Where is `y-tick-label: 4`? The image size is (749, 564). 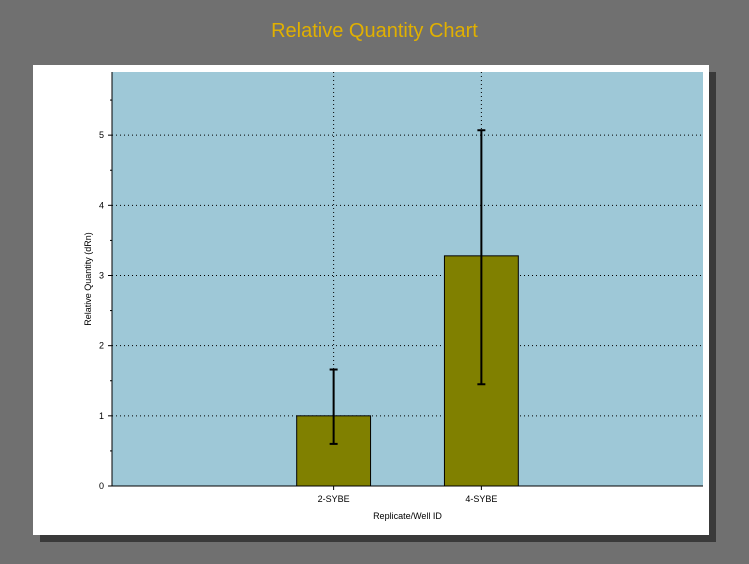 y-tick-label: 4 is located at coordinates (101, 205).